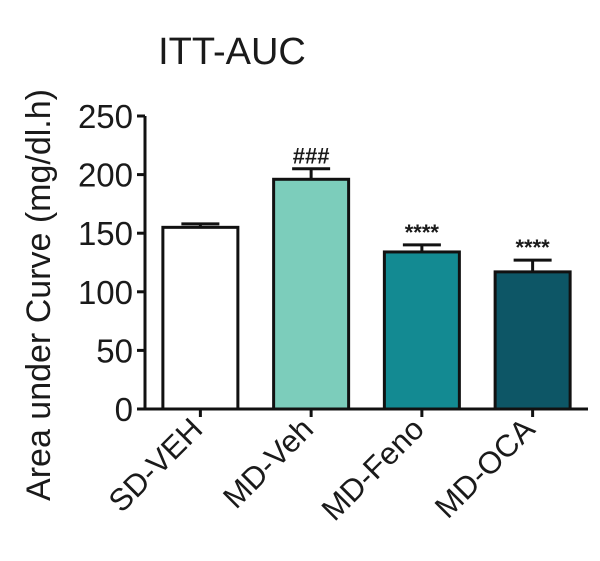 Image resolution: width=600 pixels, height=561 pixels. I want to click on x-tick-label: MD-Feno, so click(373, 469).